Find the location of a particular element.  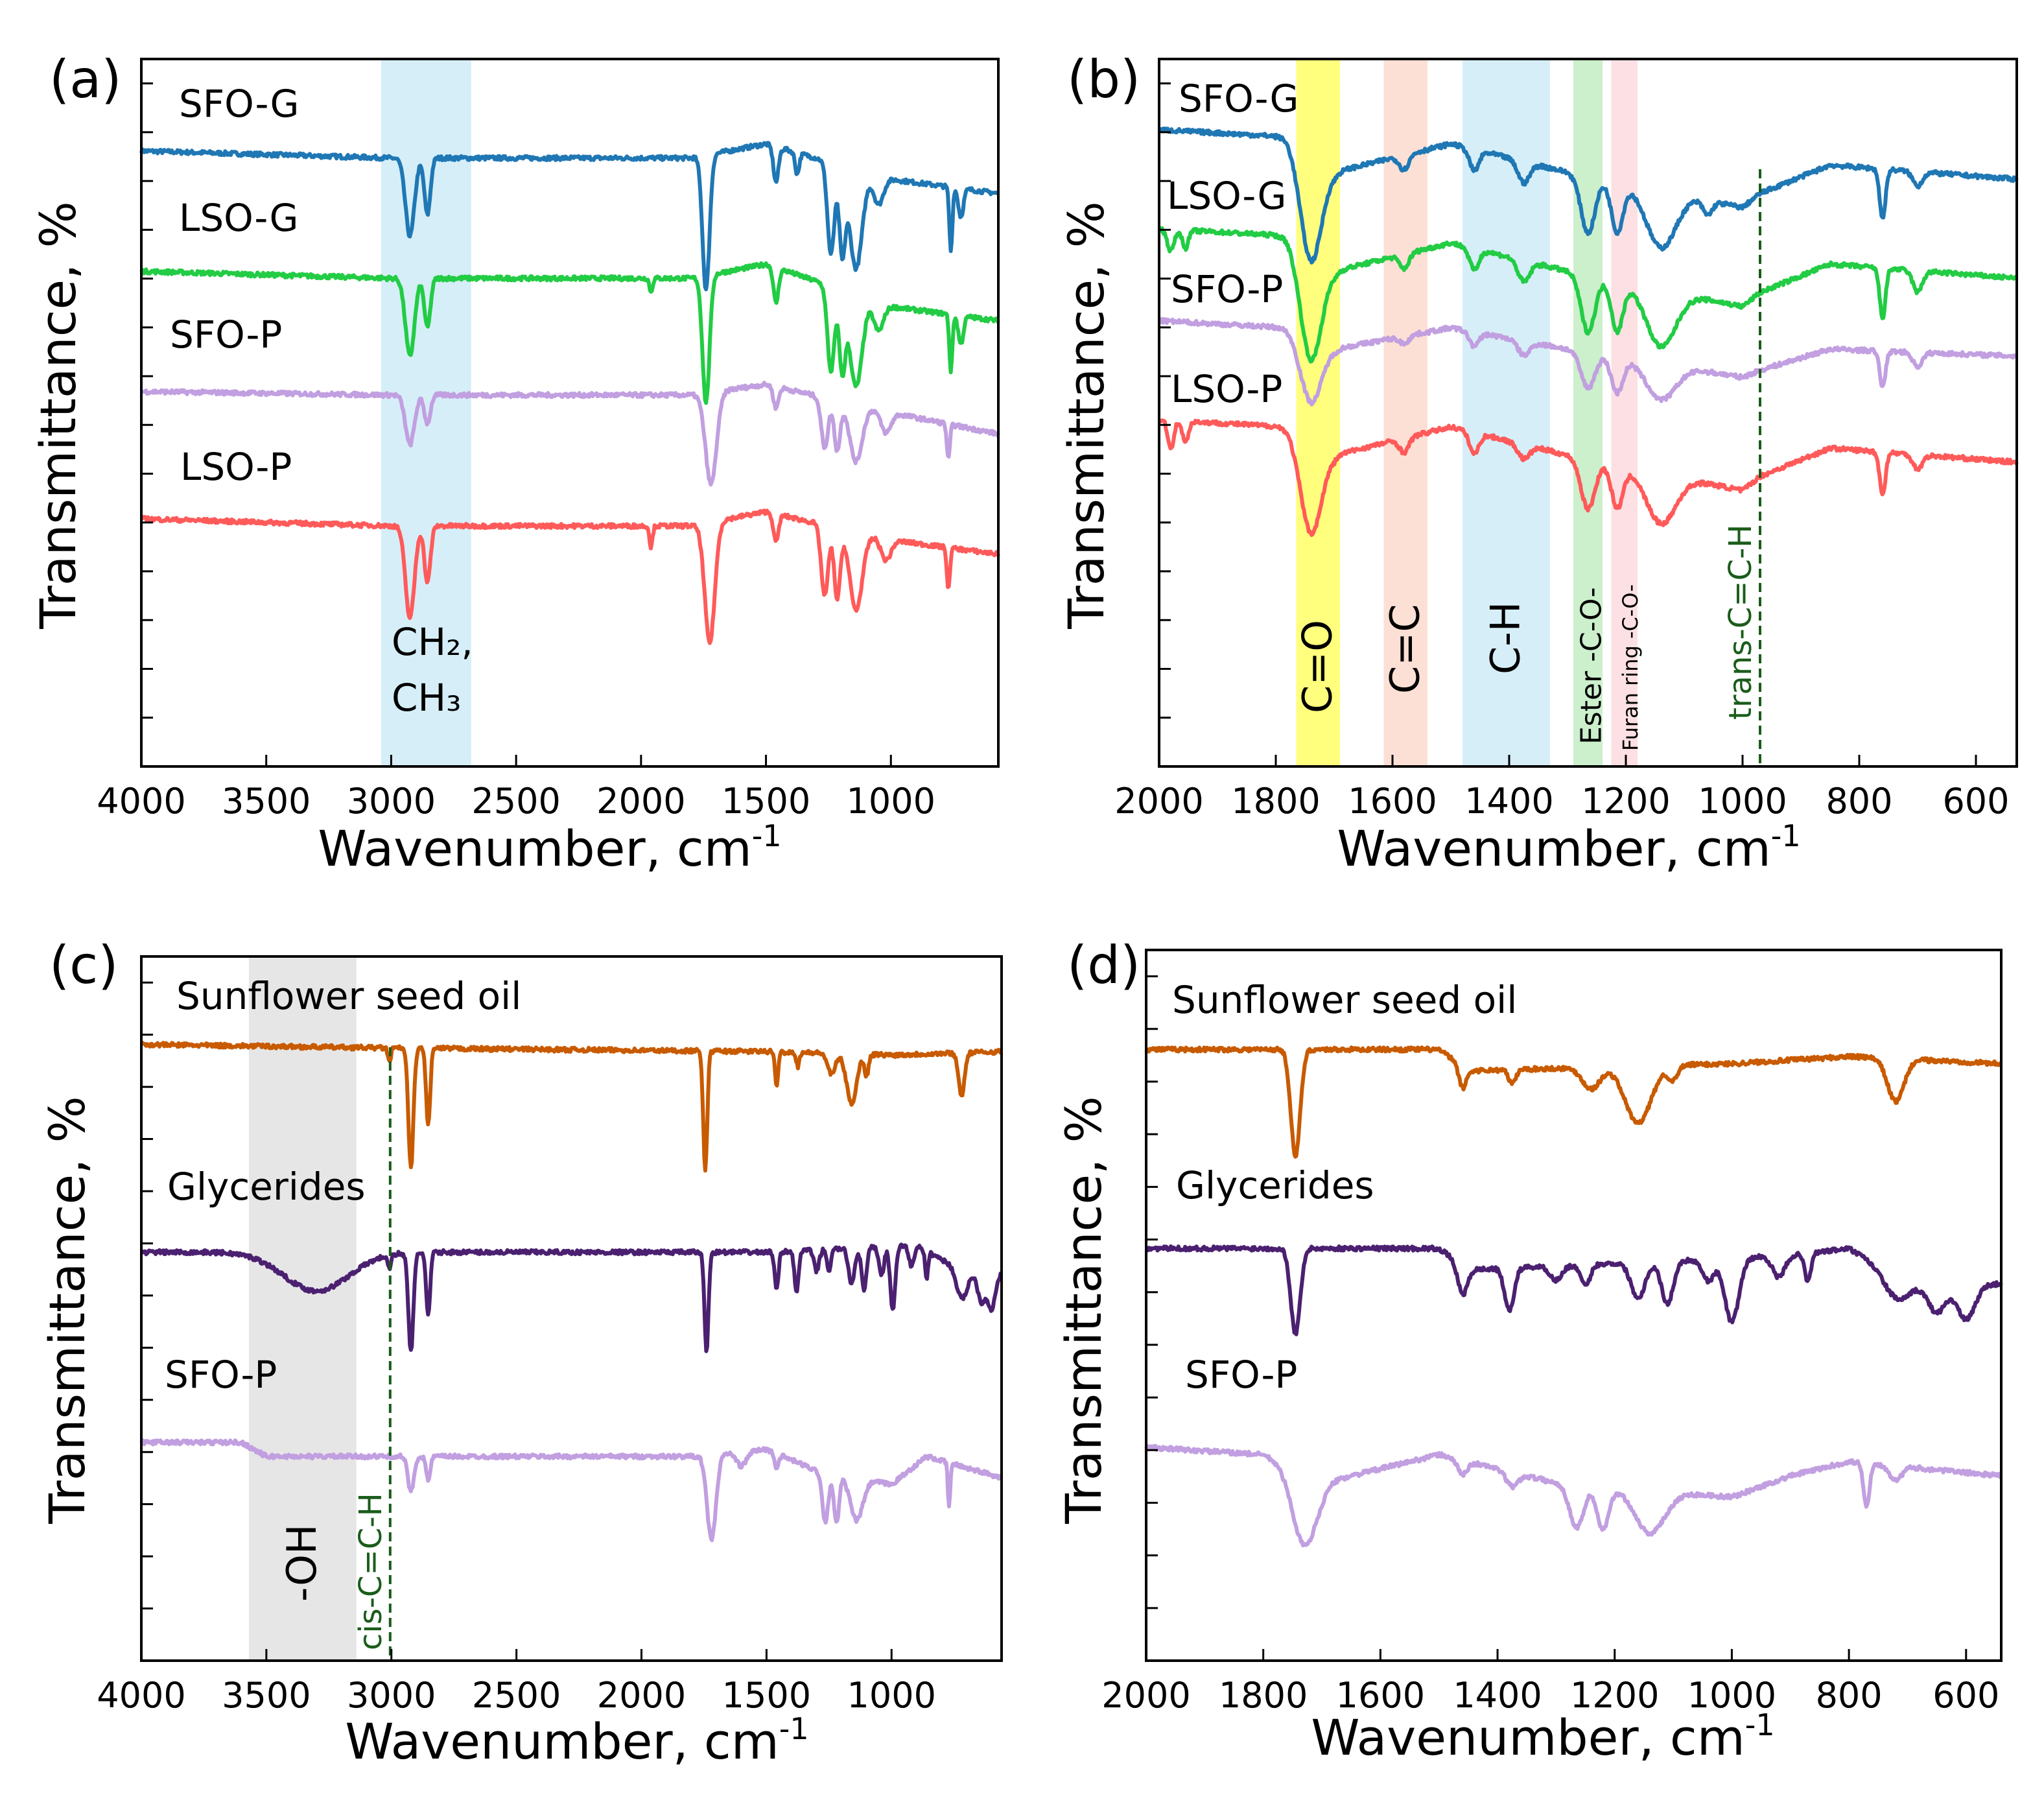

x-tick-label: 1800 is located at coordinates (1275, 802).